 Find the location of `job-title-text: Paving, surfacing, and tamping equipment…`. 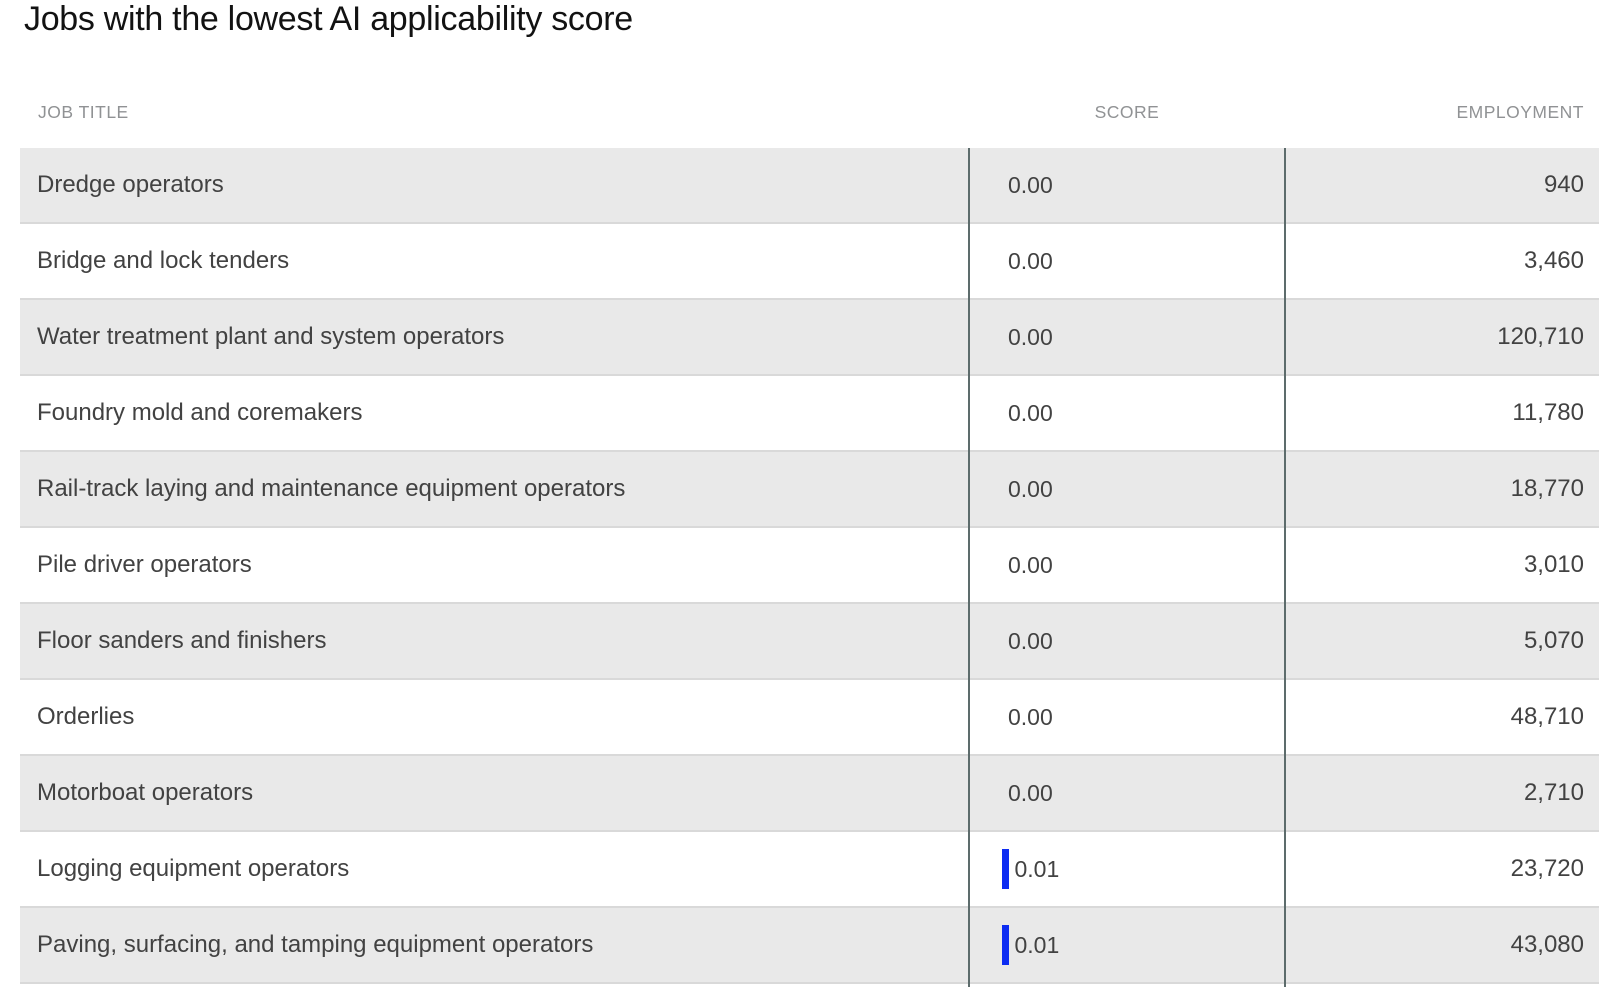

job-title-text: Paving, surfacing, and tamping equipment… is located at coordinates (315, 944).